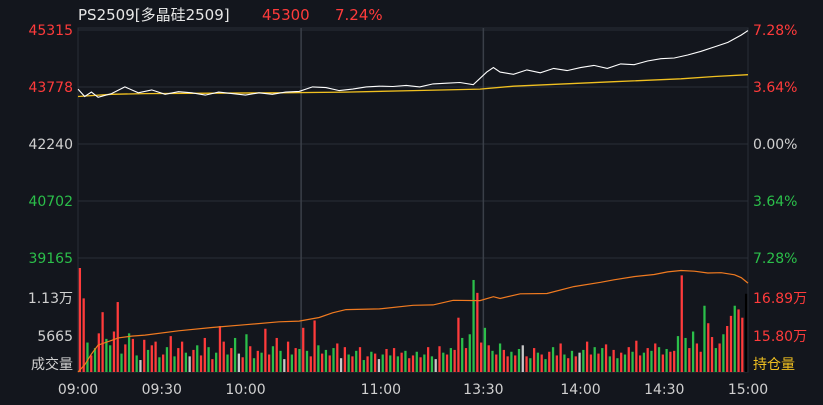 This screenshot has width=823, height=405. What do you see at coordinates (154, 15) in the screenshot?
I see `contract-title: PS2509[多晶硅2509]` at bounding box center [154, 15].